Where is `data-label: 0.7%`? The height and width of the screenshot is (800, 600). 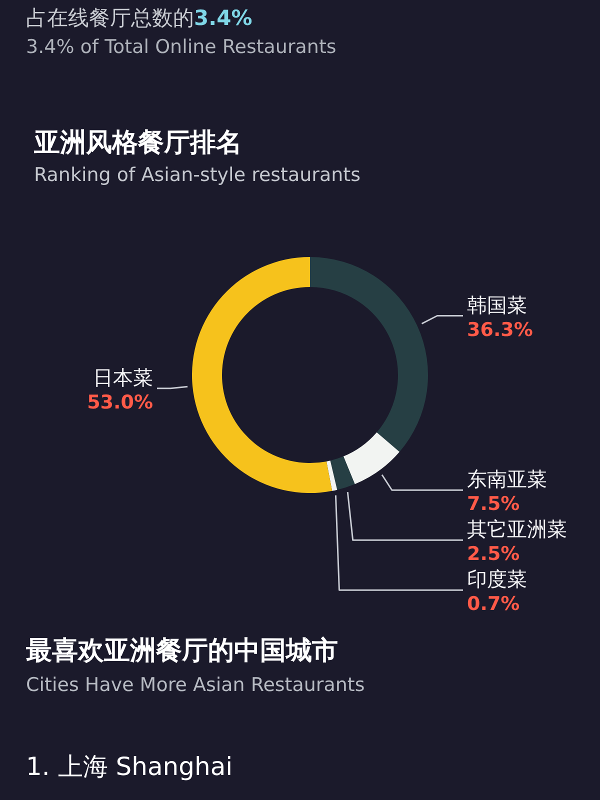
data-label: 0.7% is located at coordinates (493, 604).